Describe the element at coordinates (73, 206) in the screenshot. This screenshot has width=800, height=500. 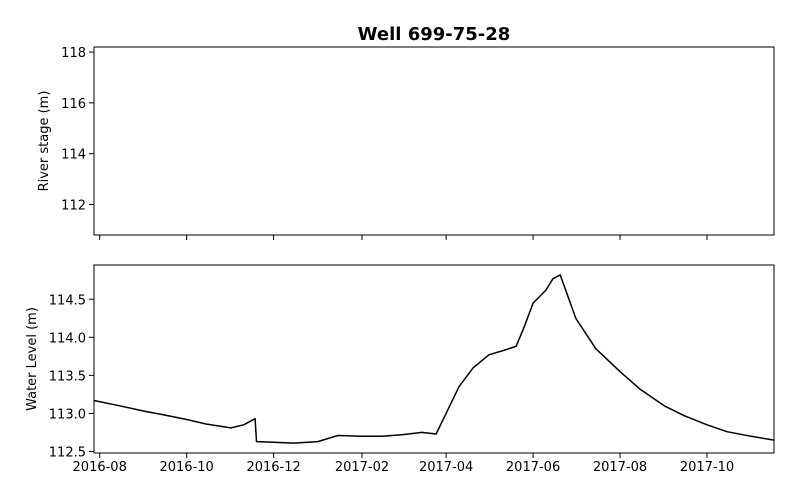
I see `river-stage-y-tick-label: 112` at that location.